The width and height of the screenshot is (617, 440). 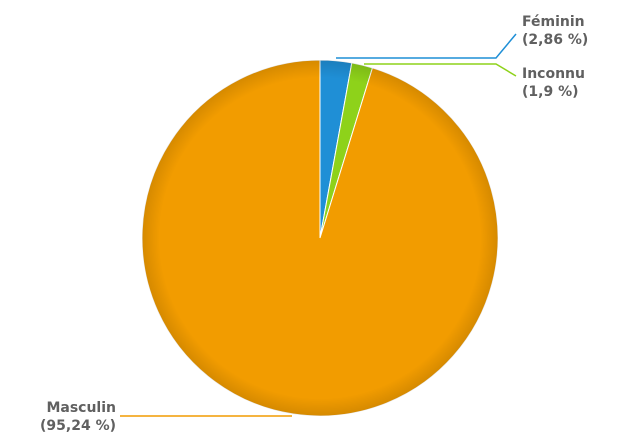 What do you see at coordinates (81, 408) in the screenshot?
I see `slice-name: Masculin` at bounding box center [81, 408].